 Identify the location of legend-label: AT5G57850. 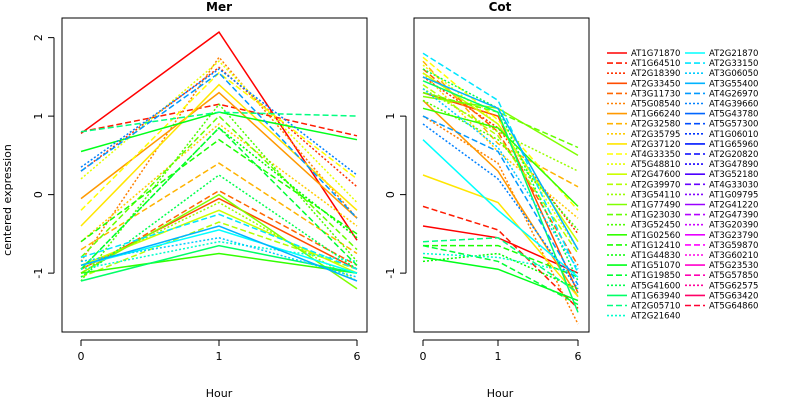
(733, 276).